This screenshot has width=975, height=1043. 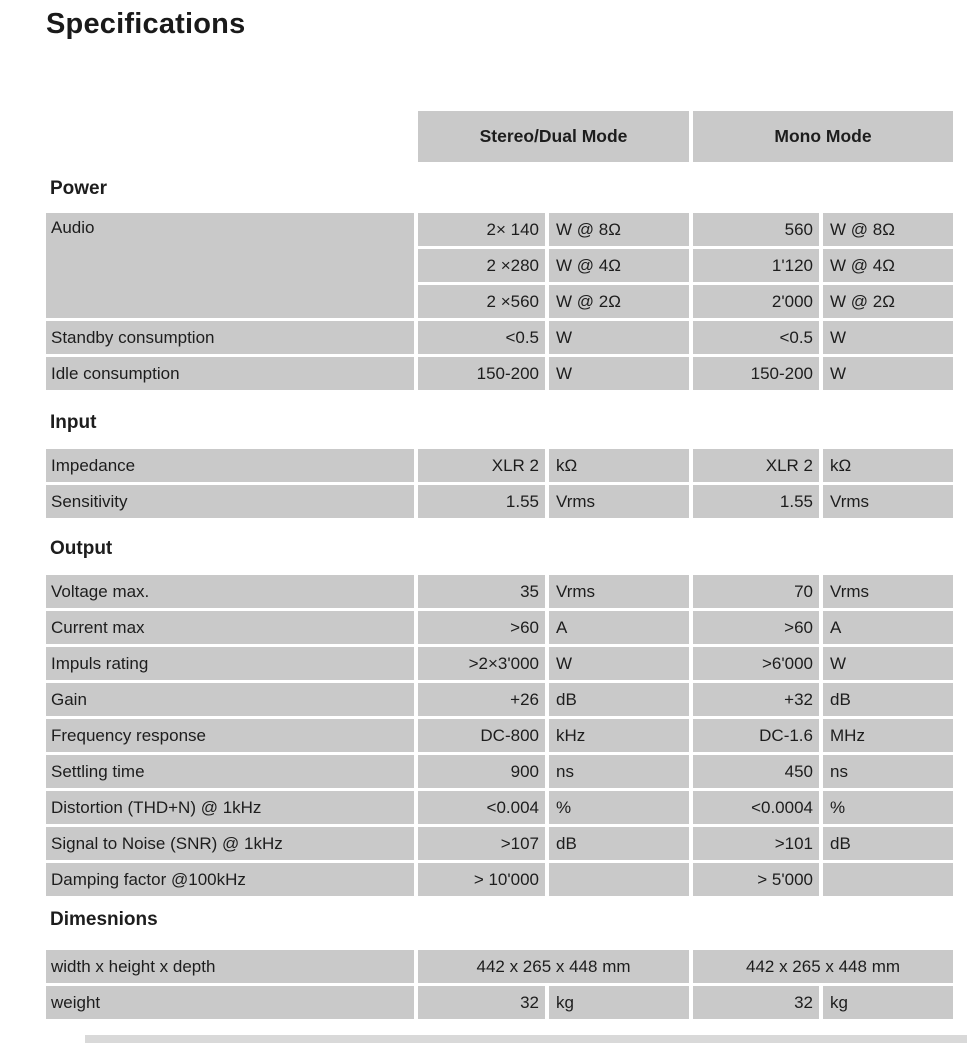 What do you see at coordinates (756, 265) in the screenshot?
I see `mono-value-cell: 1'120` at bounding box center [756, 265].